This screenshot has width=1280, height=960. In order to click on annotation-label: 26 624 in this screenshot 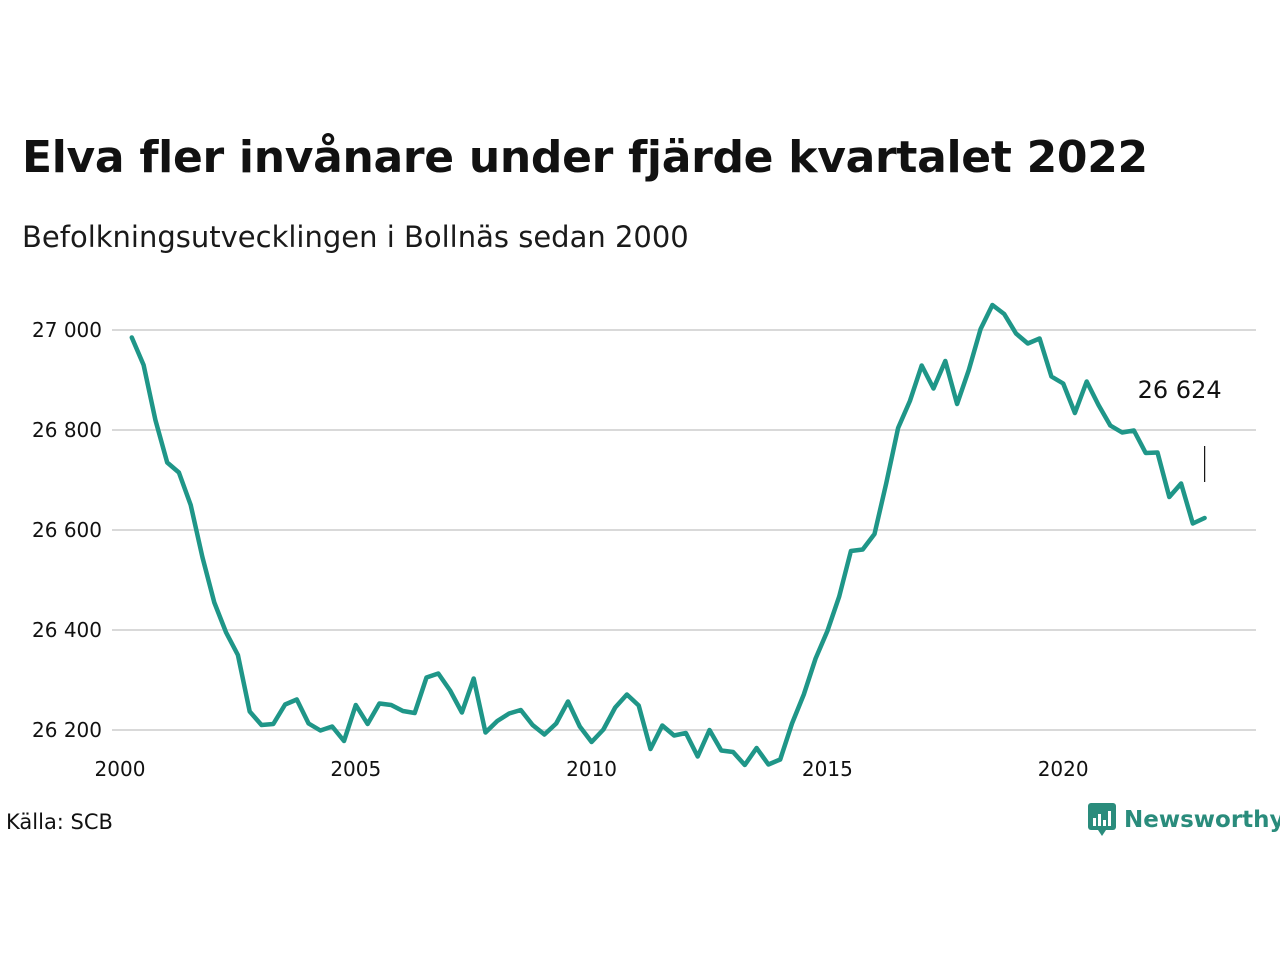, I will do `click(1180, 390)`.